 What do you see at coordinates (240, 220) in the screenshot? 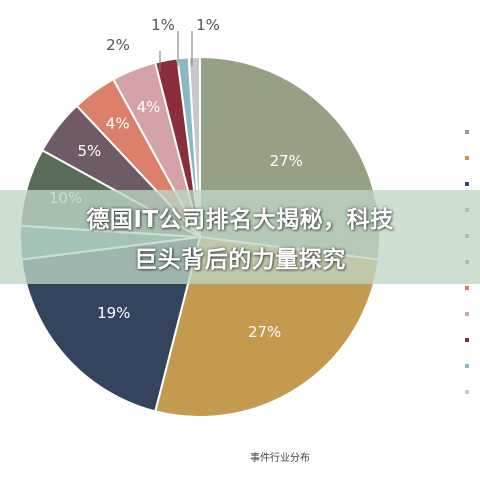
I see `headline-line-1: 德国IT公司排名大揭秘，科技` at bounding box center [240, 220].